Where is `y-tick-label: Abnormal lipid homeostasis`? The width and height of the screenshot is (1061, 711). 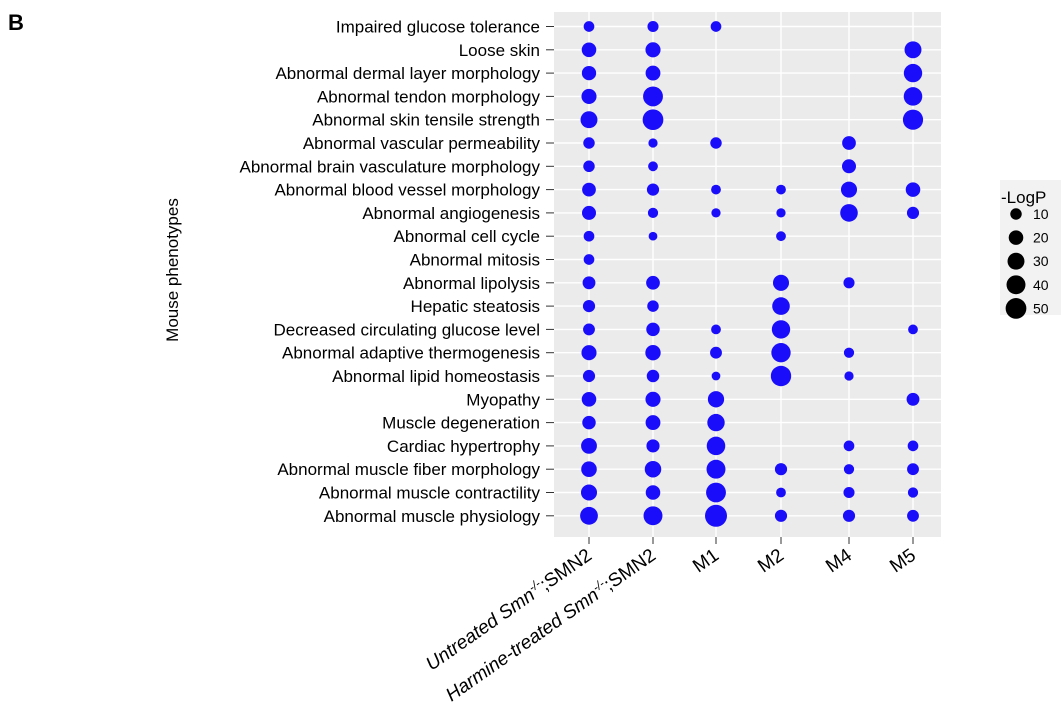
y-tick-label: Abnormal lipid homeostasis is located at coordinates (436, 376).